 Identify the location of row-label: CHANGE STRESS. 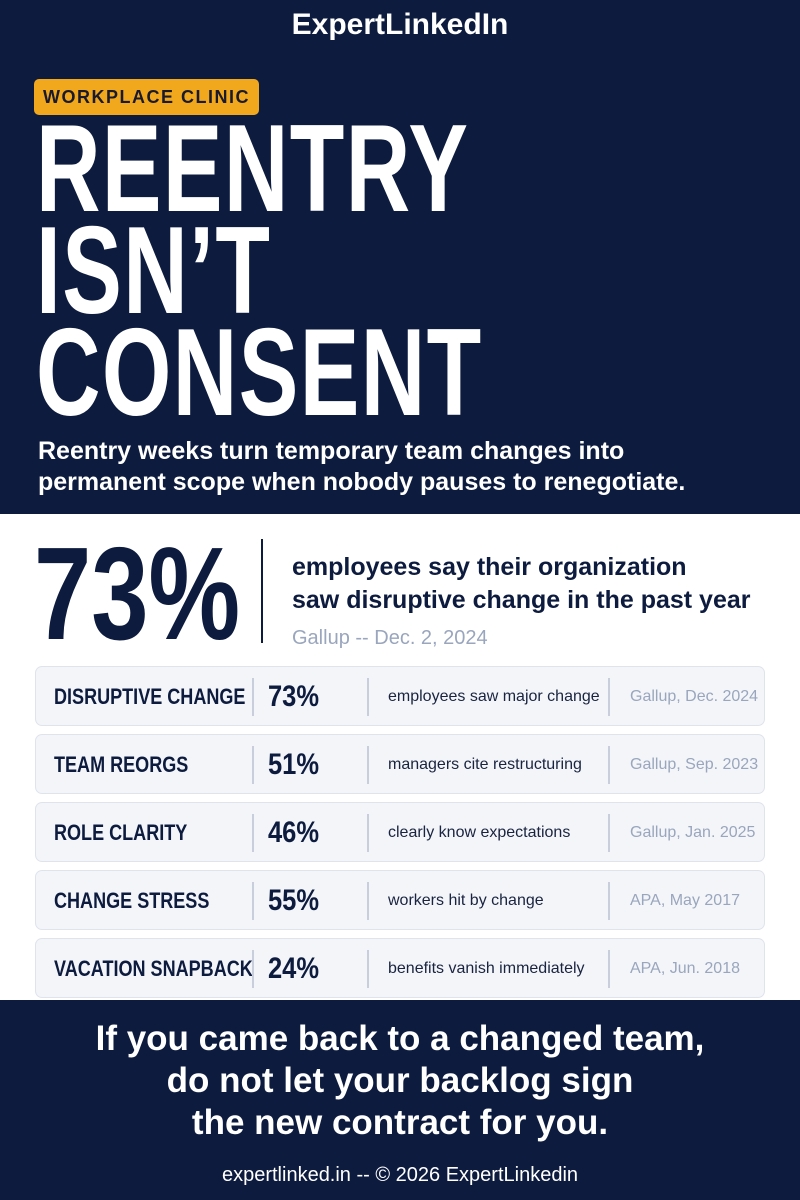
(132, 900).